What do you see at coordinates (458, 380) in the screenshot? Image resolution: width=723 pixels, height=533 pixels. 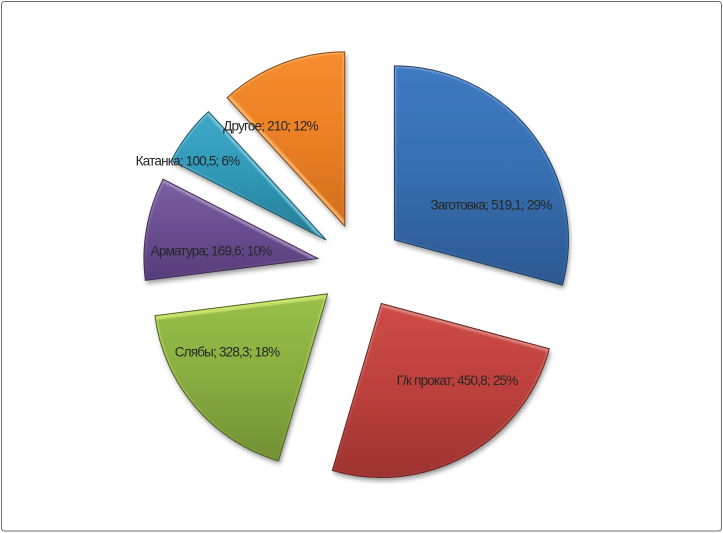 I see `svg-text: Г/к прокат; 450,8; 25%` at bounding box center [458, 380].